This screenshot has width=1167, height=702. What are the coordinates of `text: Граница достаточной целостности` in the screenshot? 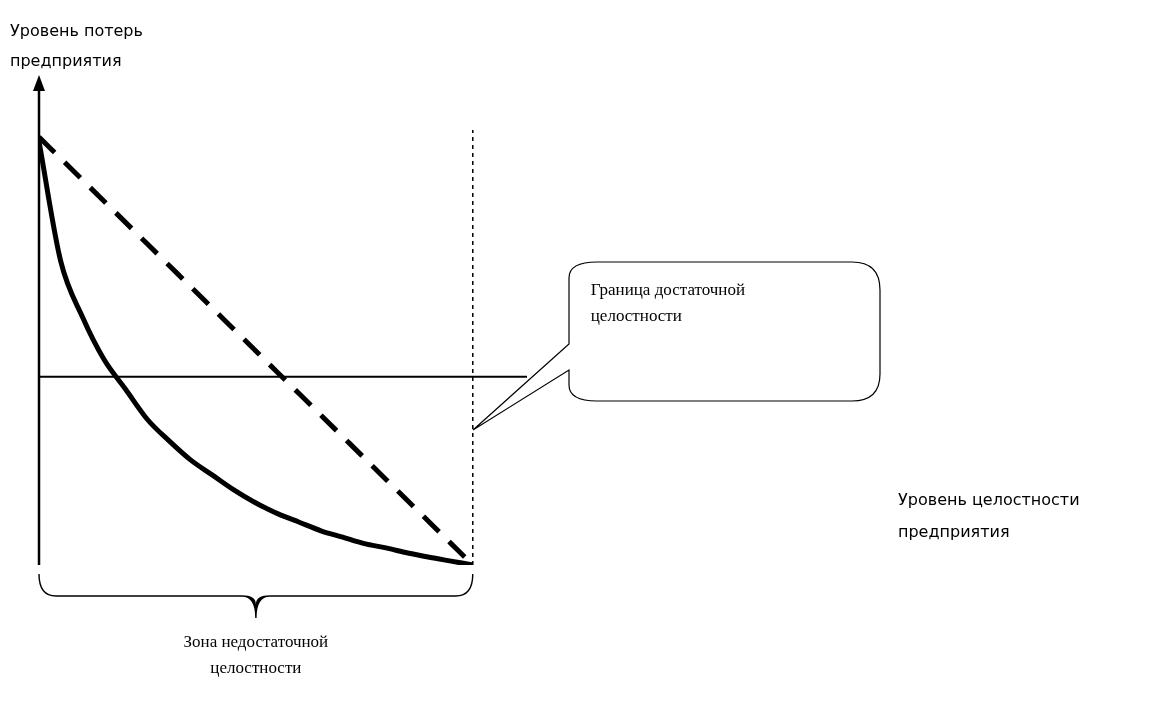 It's located at (668, 303).